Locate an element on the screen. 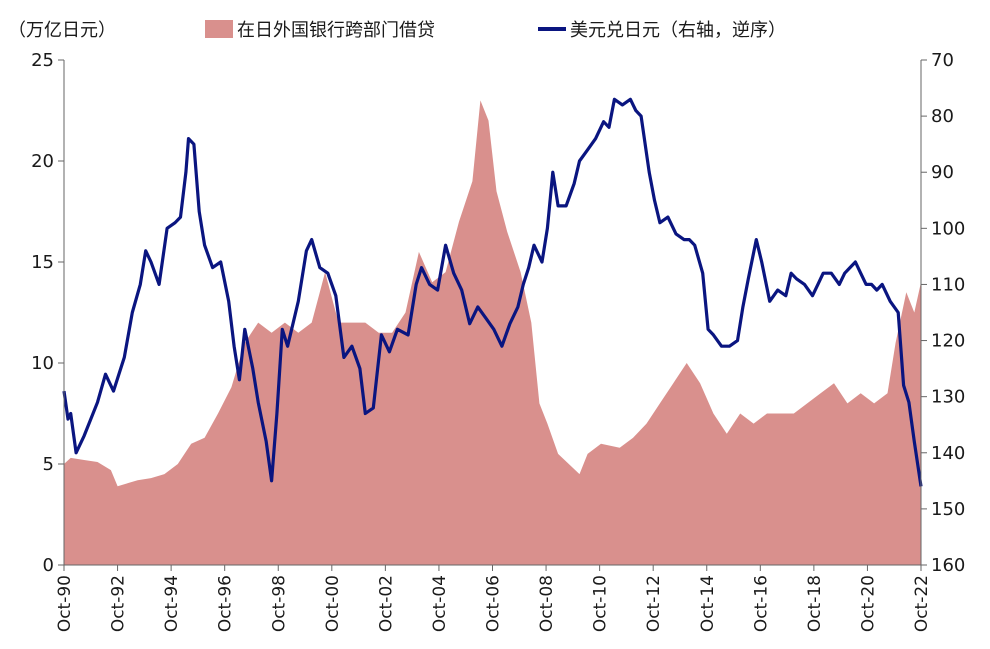 The width and height of the screenshot is (990, 649). x-axis-tick-label: Oct-98 is located at coordinates (279, 603).